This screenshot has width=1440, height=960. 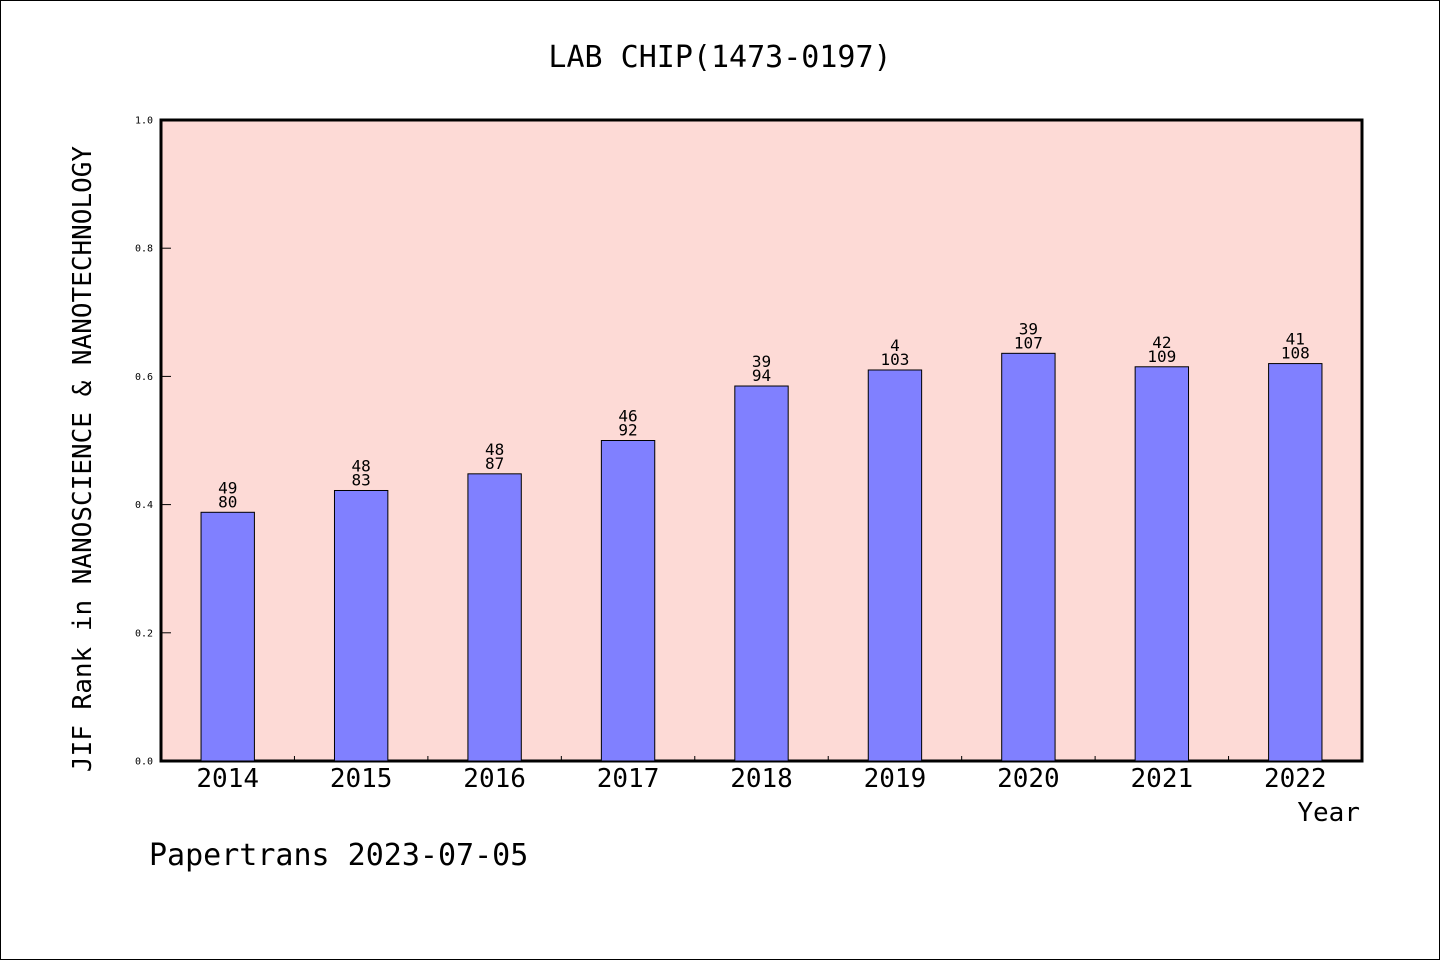 I want to click on bar-rank-label-2018: 39, so click(x=761, y=361).